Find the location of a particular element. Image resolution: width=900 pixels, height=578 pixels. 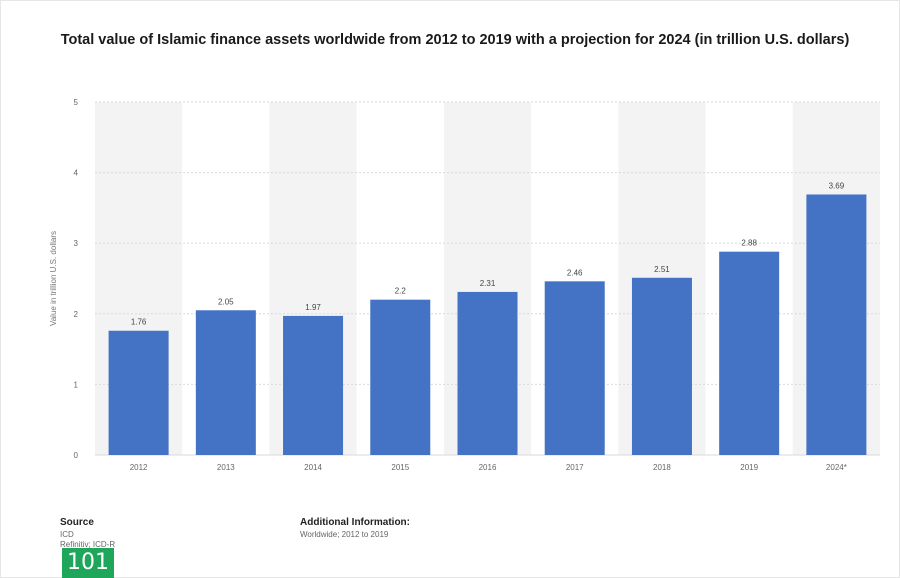

x-tick-2018: 2018 is located at coordinates (662, 467).